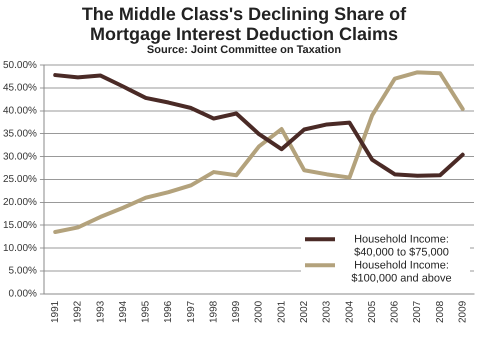  What do you see at coordinates (146, 312) in the screenshot?
I see `x-tick-label: 1995` at bounding box center [146, 312].